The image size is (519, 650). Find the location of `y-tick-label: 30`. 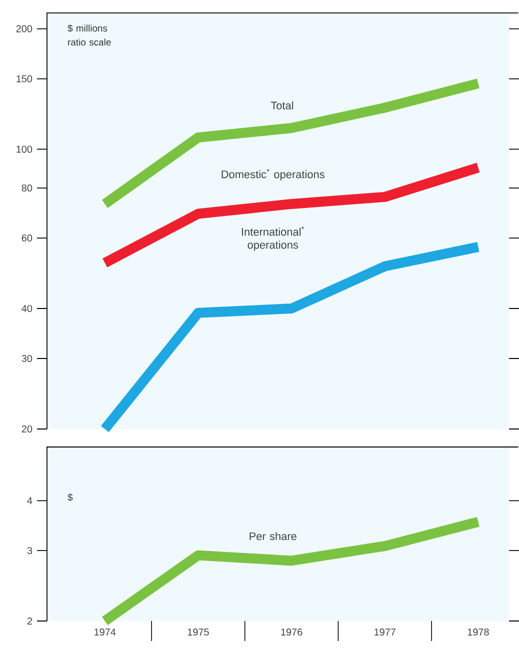

y-tick-label: 30 is located at coordinates (27, 358).